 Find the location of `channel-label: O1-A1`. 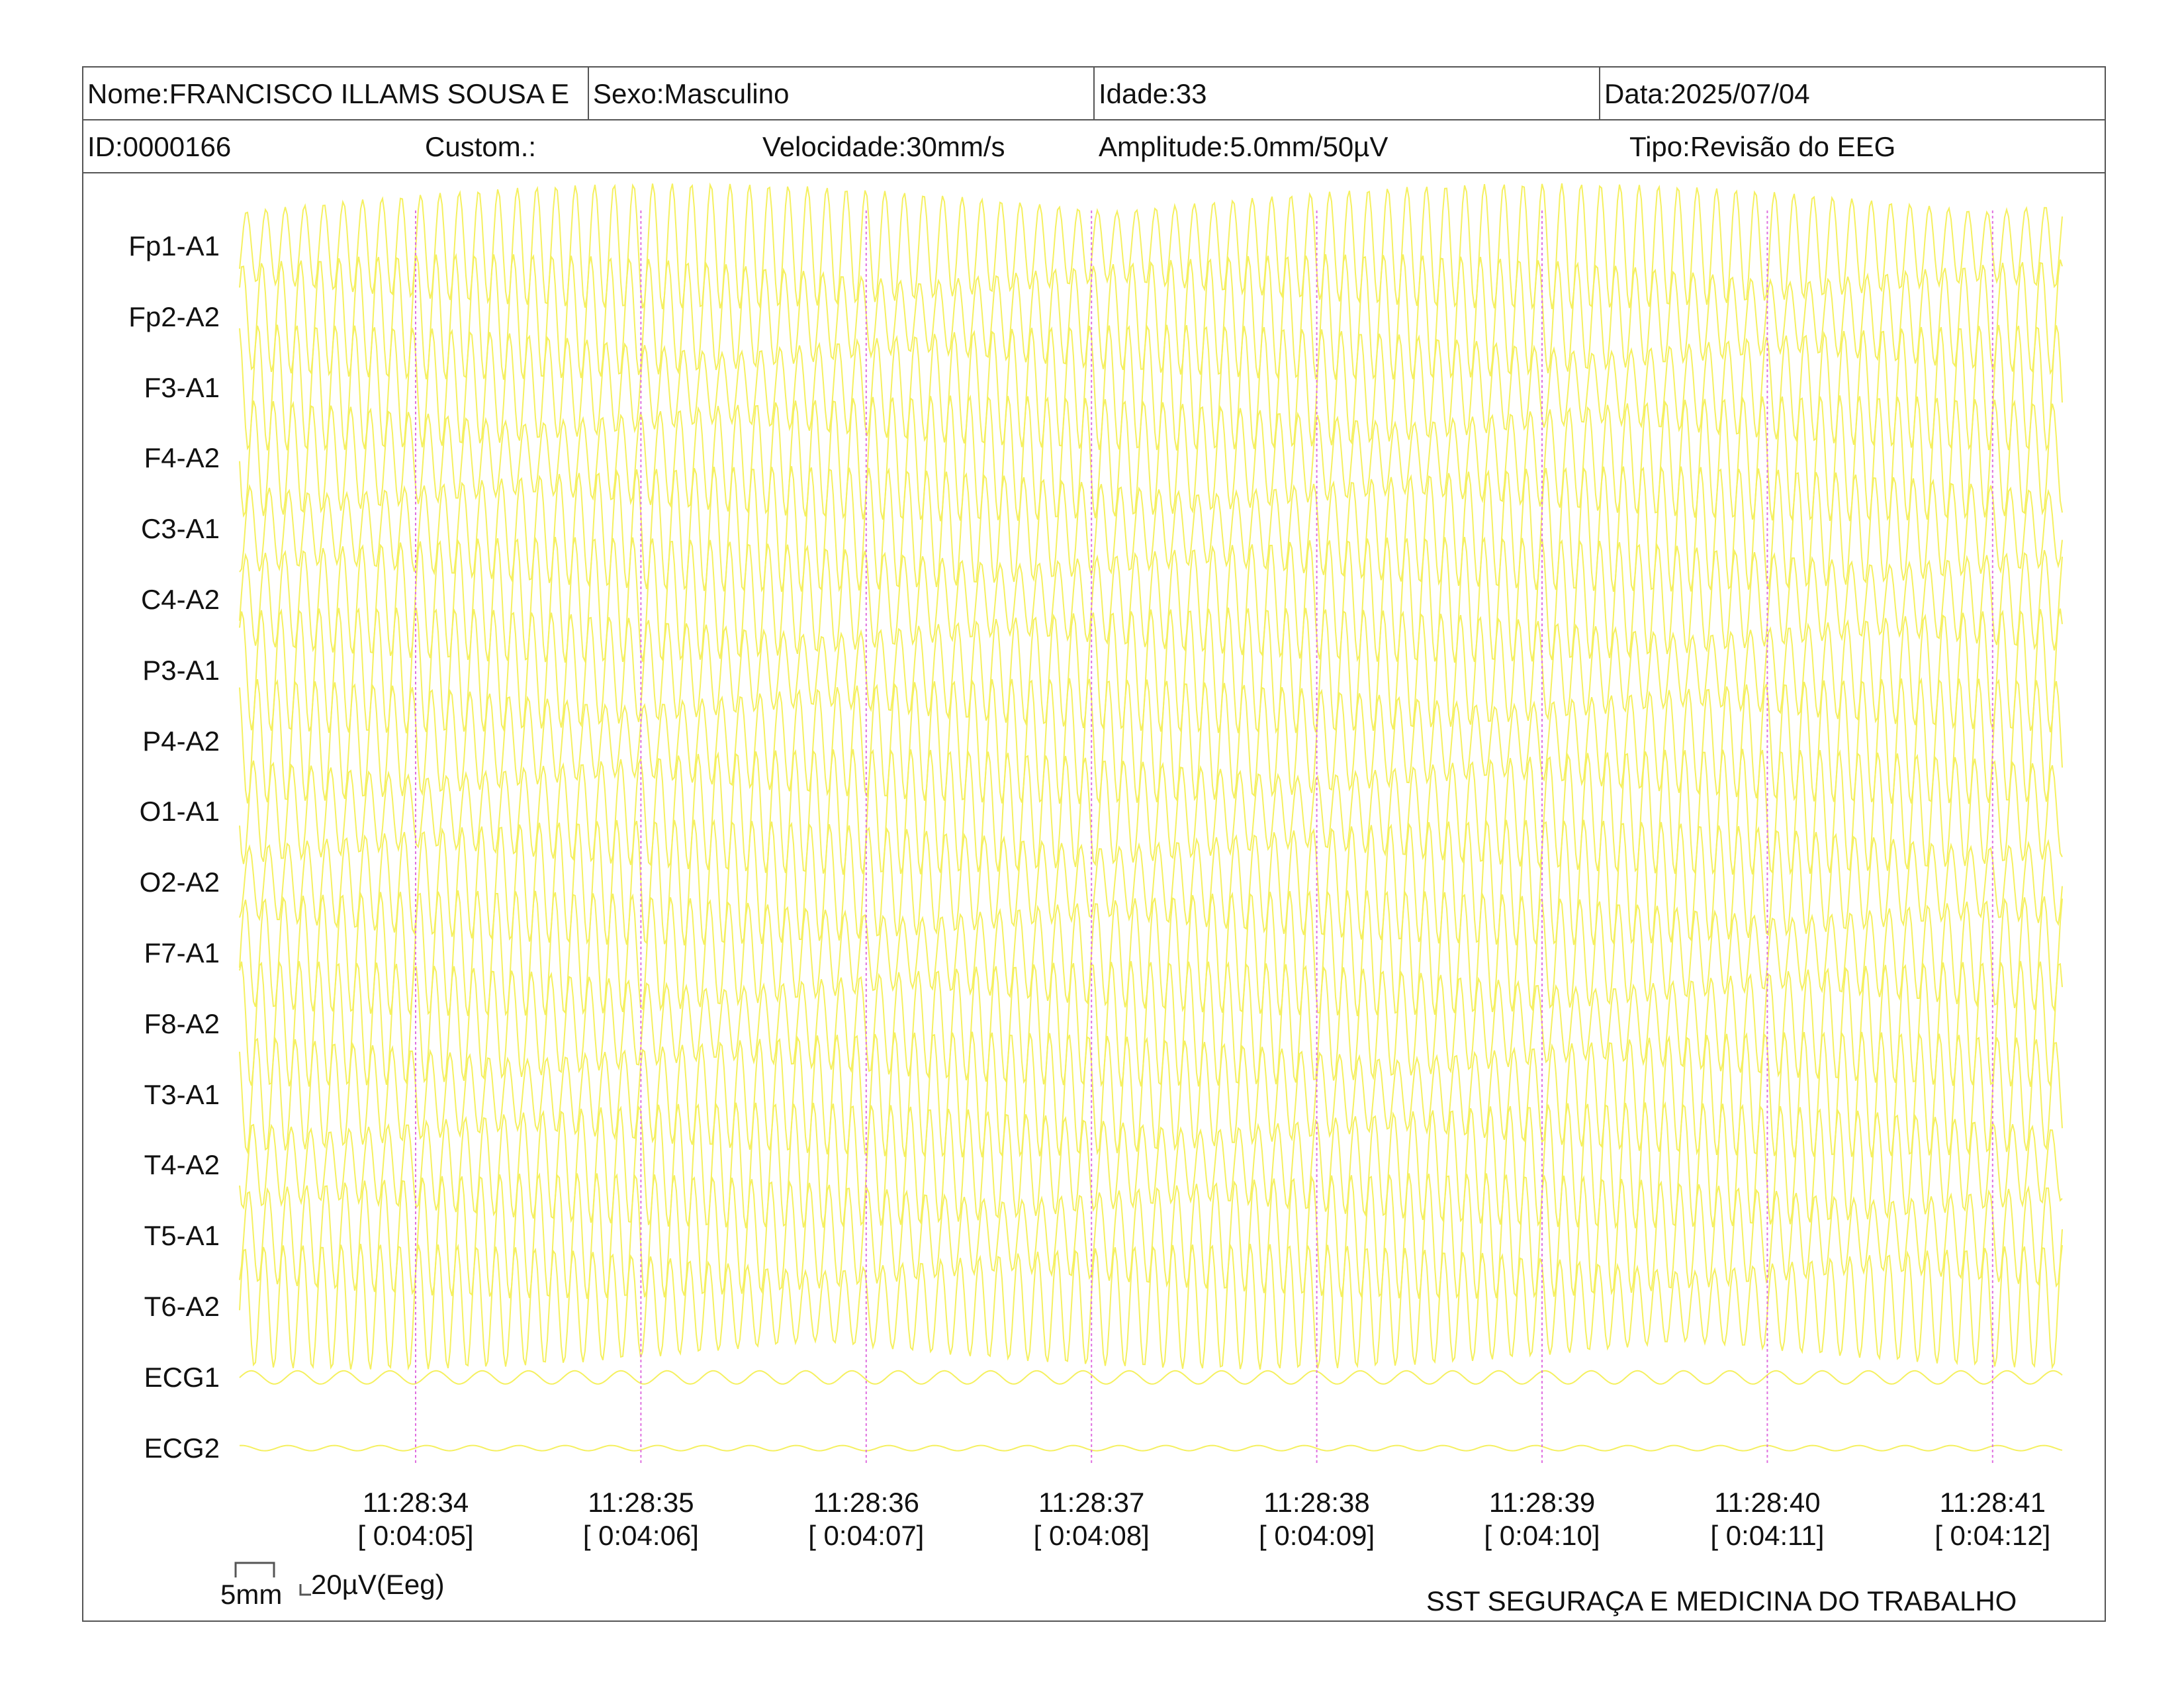

channel-label: O1-A1 is located at coordinates (179, 811).